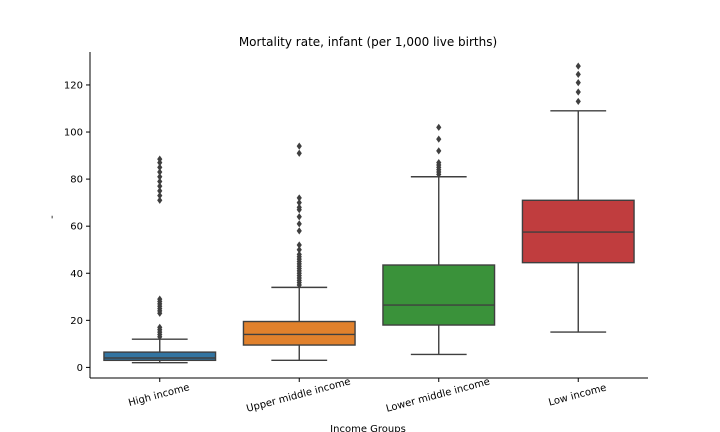  Describe the element at coordinates (80, 368) in the screenshot. I see `y-tick-label: 0` at that location.